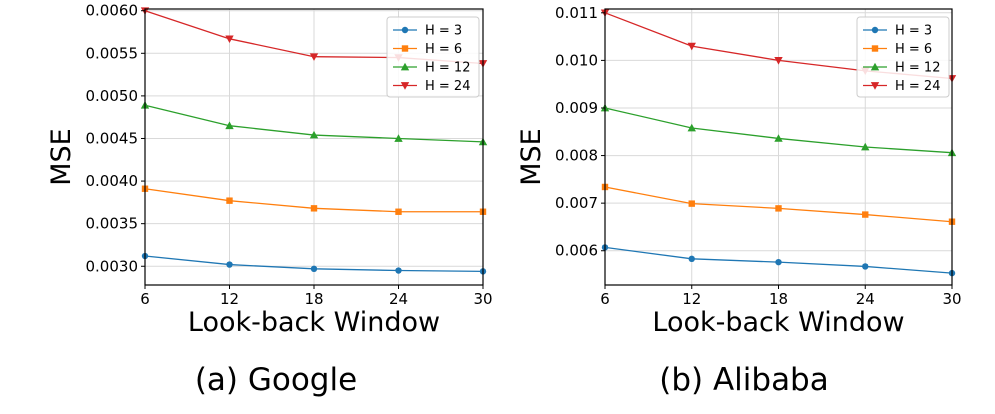 This screenshot has height=414, width=995. Describe the element at coordinates (576, 60) in the screenshot. I see `y-tick-label: 0.010` at that location.